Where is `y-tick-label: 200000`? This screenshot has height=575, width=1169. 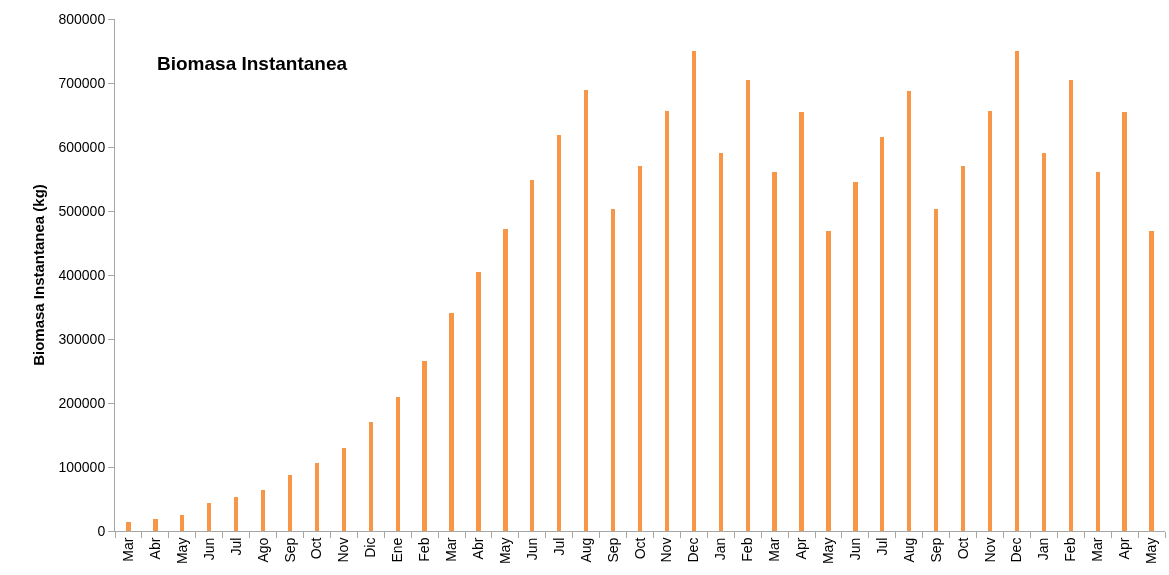 y-tick-label: 200000 is located at coordinates (82, 402).